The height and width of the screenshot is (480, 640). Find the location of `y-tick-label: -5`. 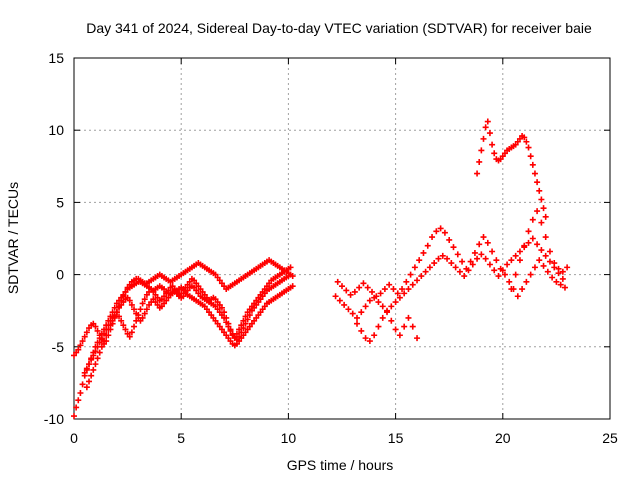

y-tick-label: -5 is located at coordinates (58, 347).